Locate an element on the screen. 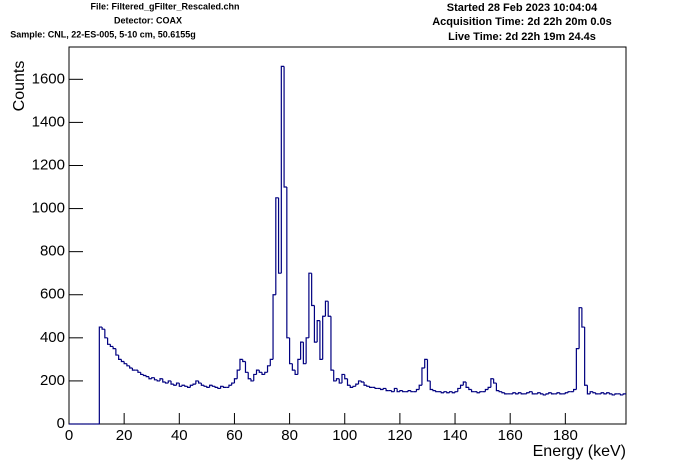  x-tick-label: 0 is located at coordinates (69, 435).